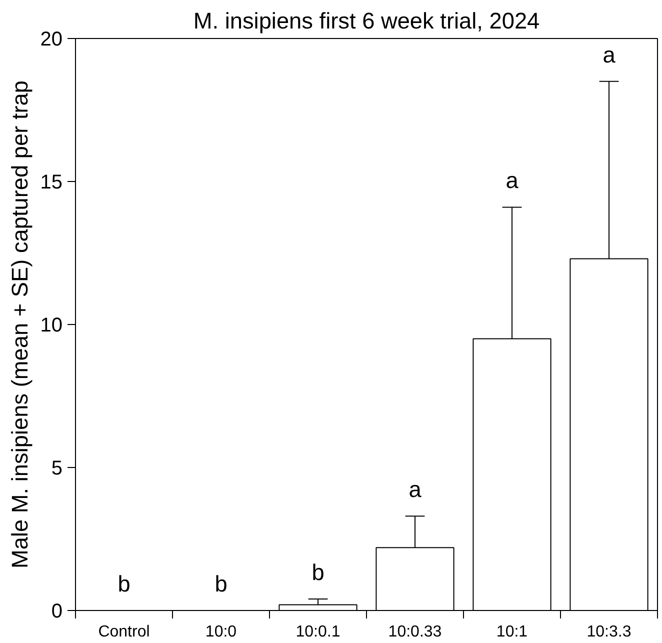  Describe the element at coordinates (19, 324) in the screenshot. I see `y-axis-title: Male M. insipiens (mean + SE) captured per trap` at that location.